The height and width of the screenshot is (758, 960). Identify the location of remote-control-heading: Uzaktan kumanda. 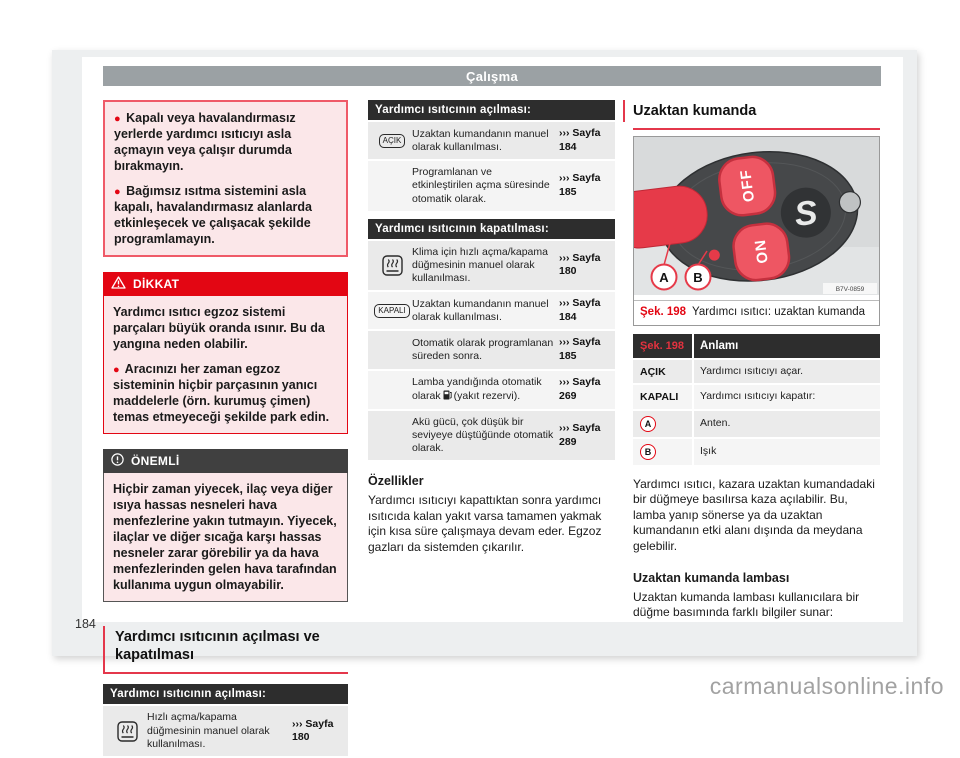
(751, 115).